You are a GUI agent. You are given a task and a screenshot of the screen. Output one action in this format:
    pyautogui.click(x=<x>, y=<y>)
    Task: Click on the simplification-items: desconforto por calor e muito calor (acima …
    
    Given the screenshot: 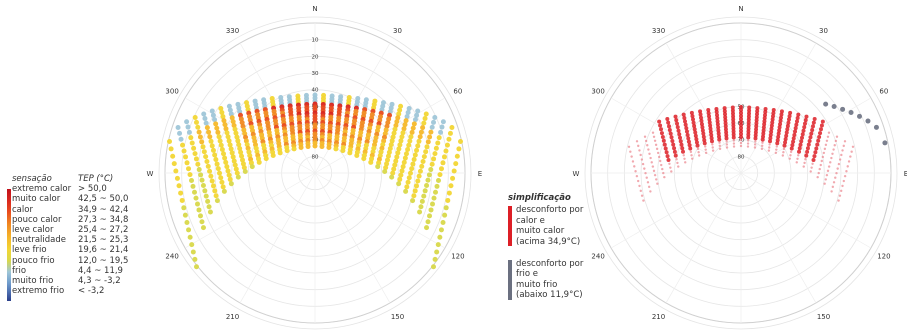 What is the action you would take?
    pyautogui.click(x=545, y=252)
    